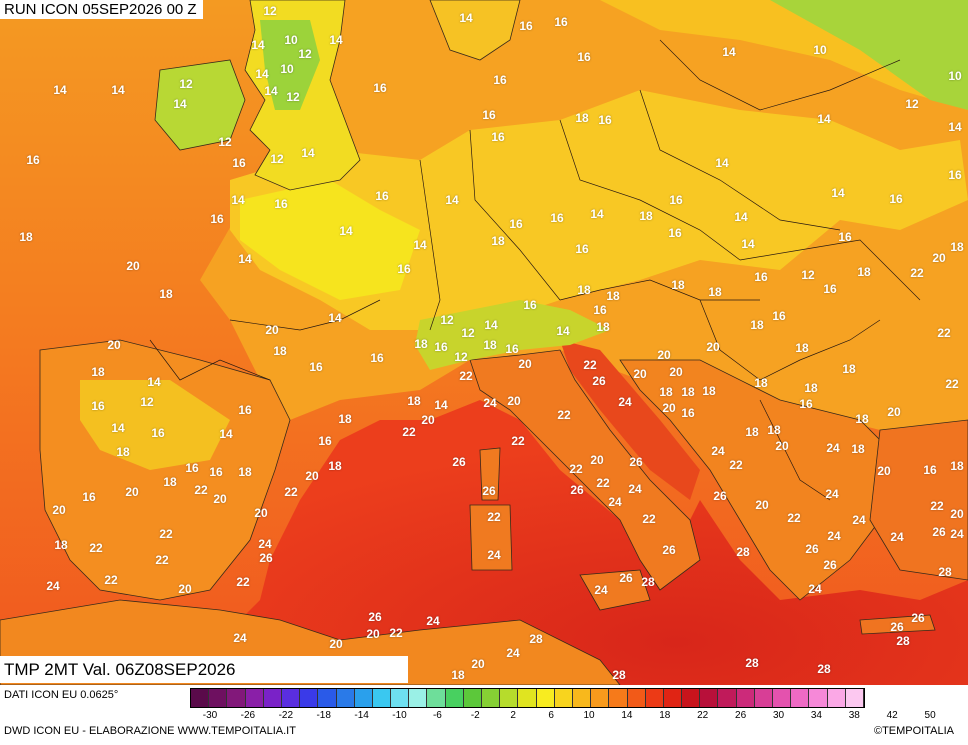 Image resolution: width=968 pixels, height=745 pixels. Describe the element at coordinates (918, 500) in the screenshot. I see `anatolia` at that location.